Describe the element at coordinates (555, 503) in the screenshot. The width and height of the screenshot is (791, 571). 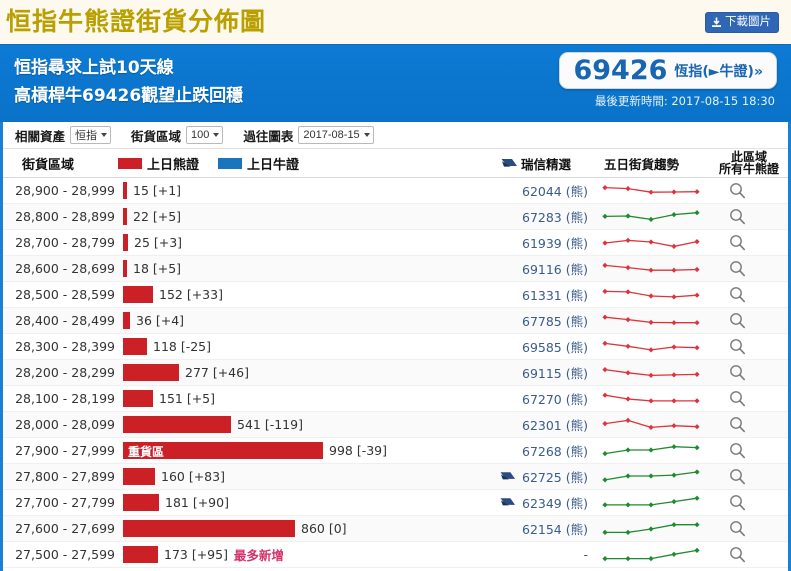
I see `row-warrant-code: 62349 (熊)` at that location.